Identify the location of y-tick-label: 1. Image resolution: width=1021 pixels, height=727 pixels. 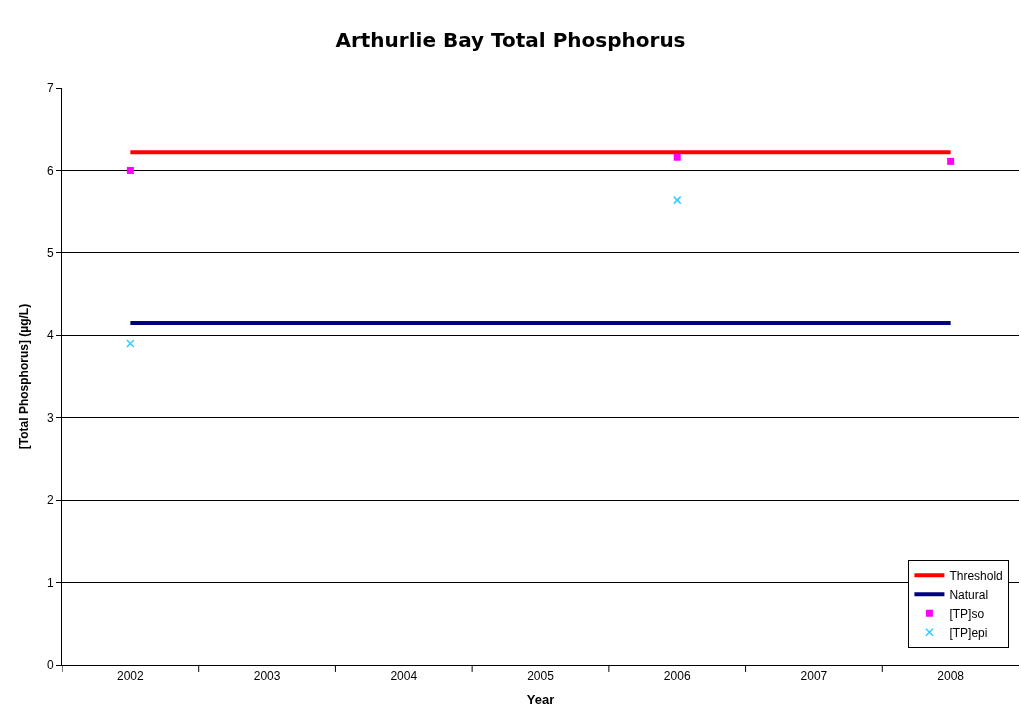
(50, 582).